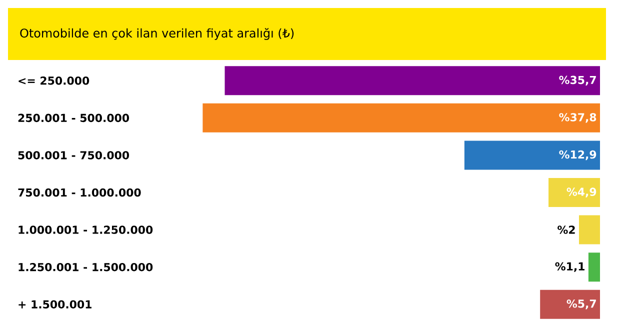  Describe the element at coordinates (581, 193) in the screenshot. I see `data-label: %4,9` at that location.